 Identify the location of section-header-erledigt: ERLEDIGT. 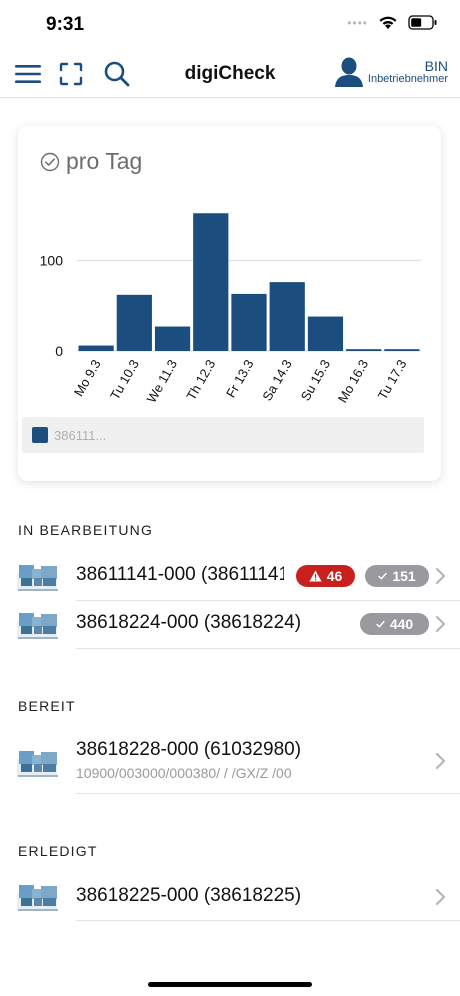
(58, 851).